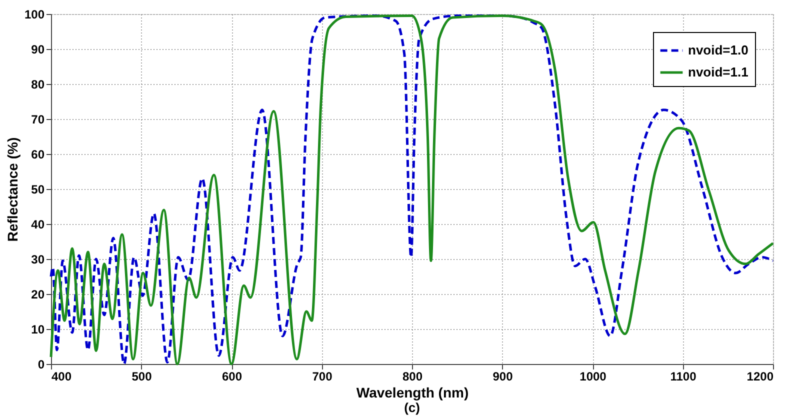  I want to click on y-tick-label: 30, so click(38, 259).